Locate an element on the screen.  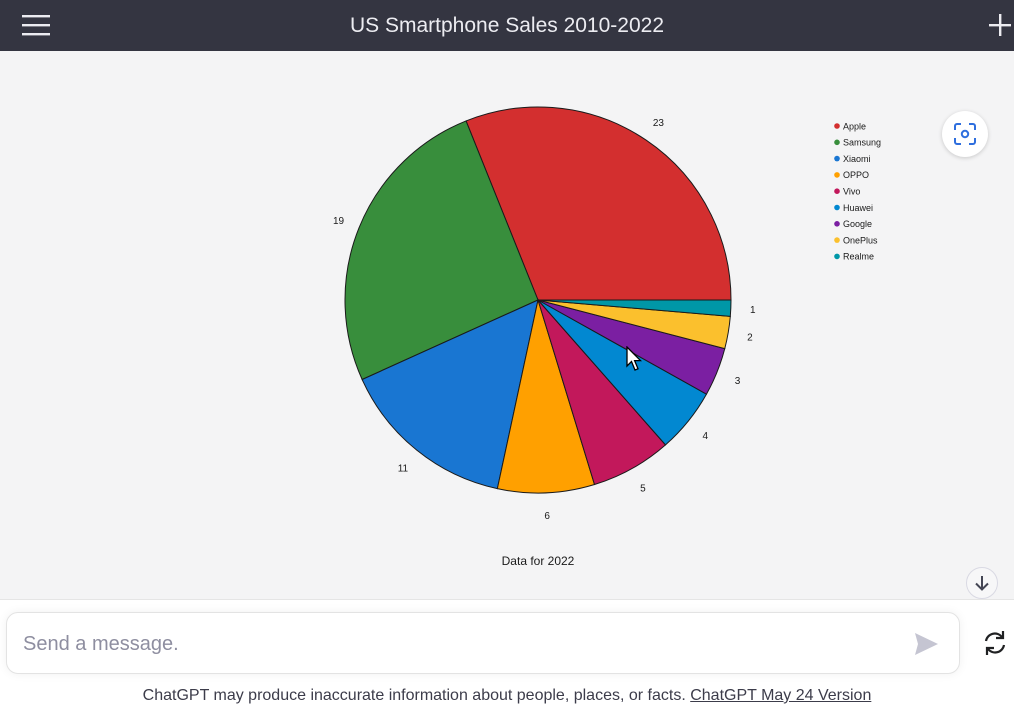
legend-label-google: Google is located at coordinates (857, 224).